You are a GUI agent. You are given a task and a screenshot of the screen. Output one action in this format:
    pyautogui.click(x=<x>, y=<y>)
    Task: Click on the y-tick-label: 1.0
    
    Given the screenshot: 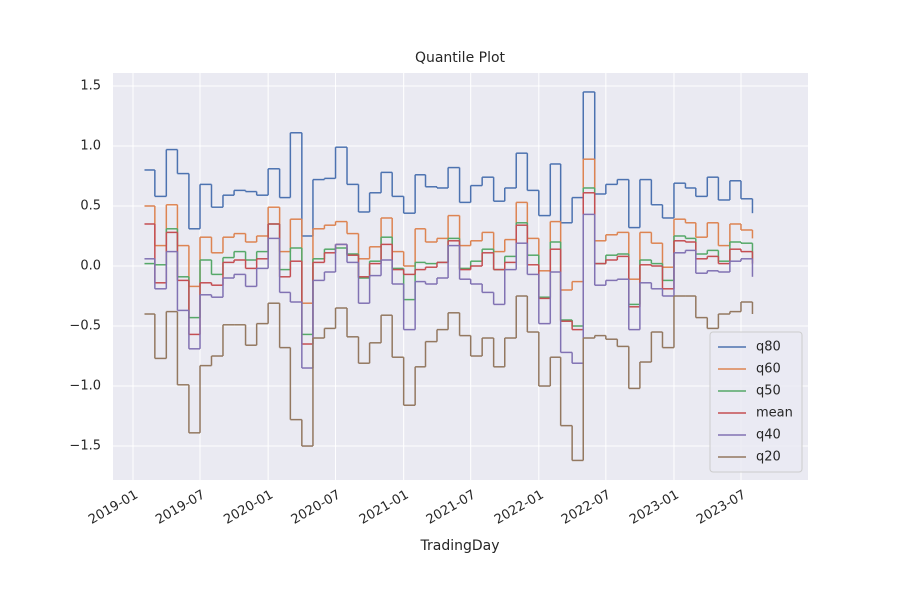 What is the action you would take?
    pyautogui.click(x=90, y=145)
    